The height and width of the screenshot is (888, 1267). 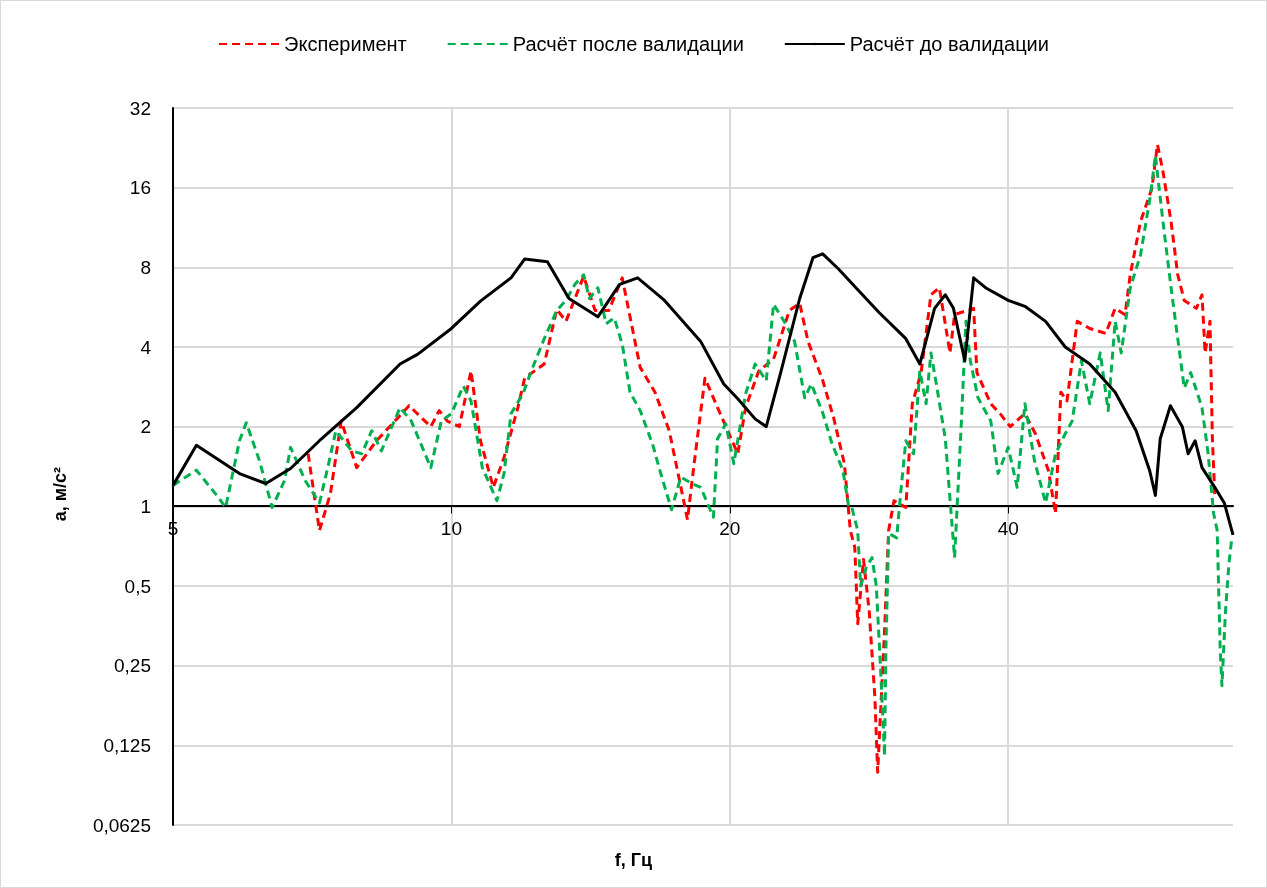 I want to click on y-tick-label: 8, so click(x=145, y=267).